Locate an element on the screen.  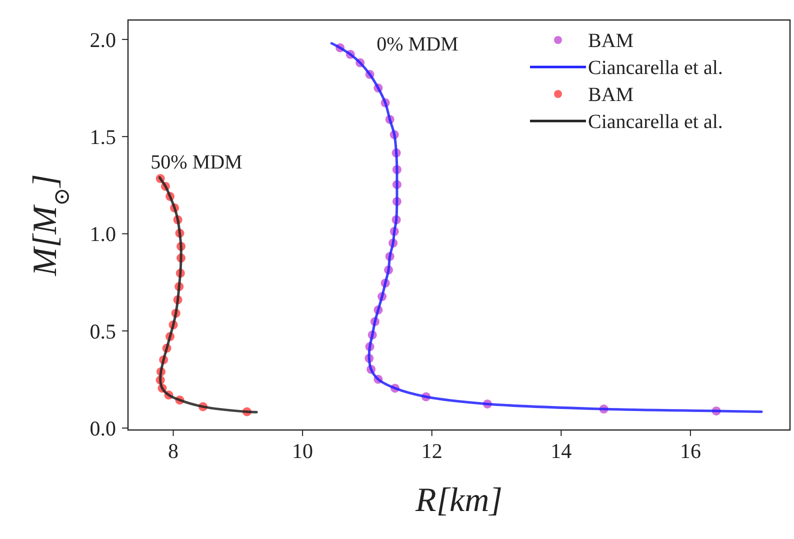
x-tick-label: 8 is located at coordinates (173, 451).